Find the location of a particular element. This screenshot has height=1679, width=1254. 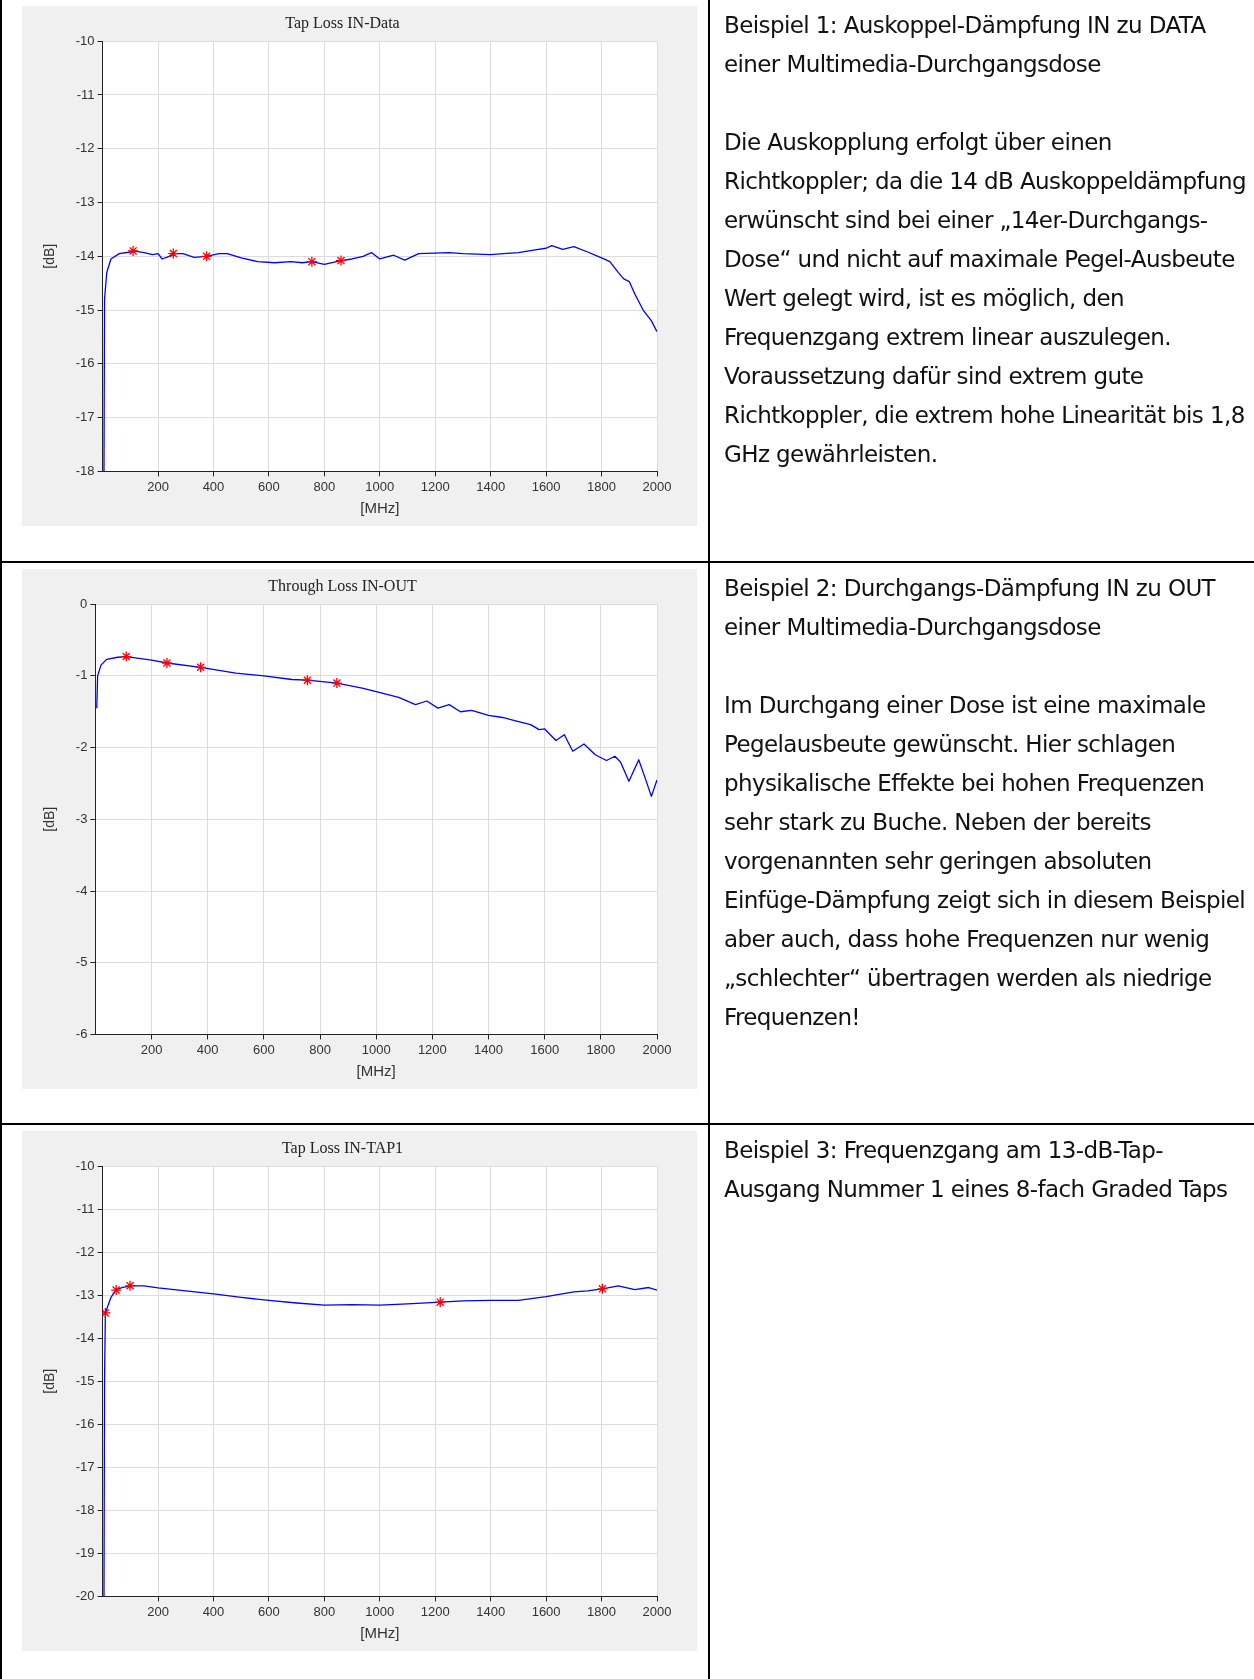

y-tick-label: 0 is located at coordinates (84, 603).